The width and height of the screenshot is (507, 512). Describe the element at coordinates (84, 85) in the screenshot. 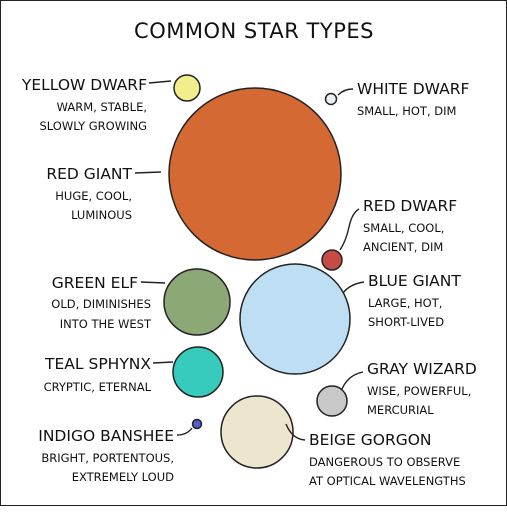

I see `yellow-dwarf-name: YELLOW DWARF` at that location.